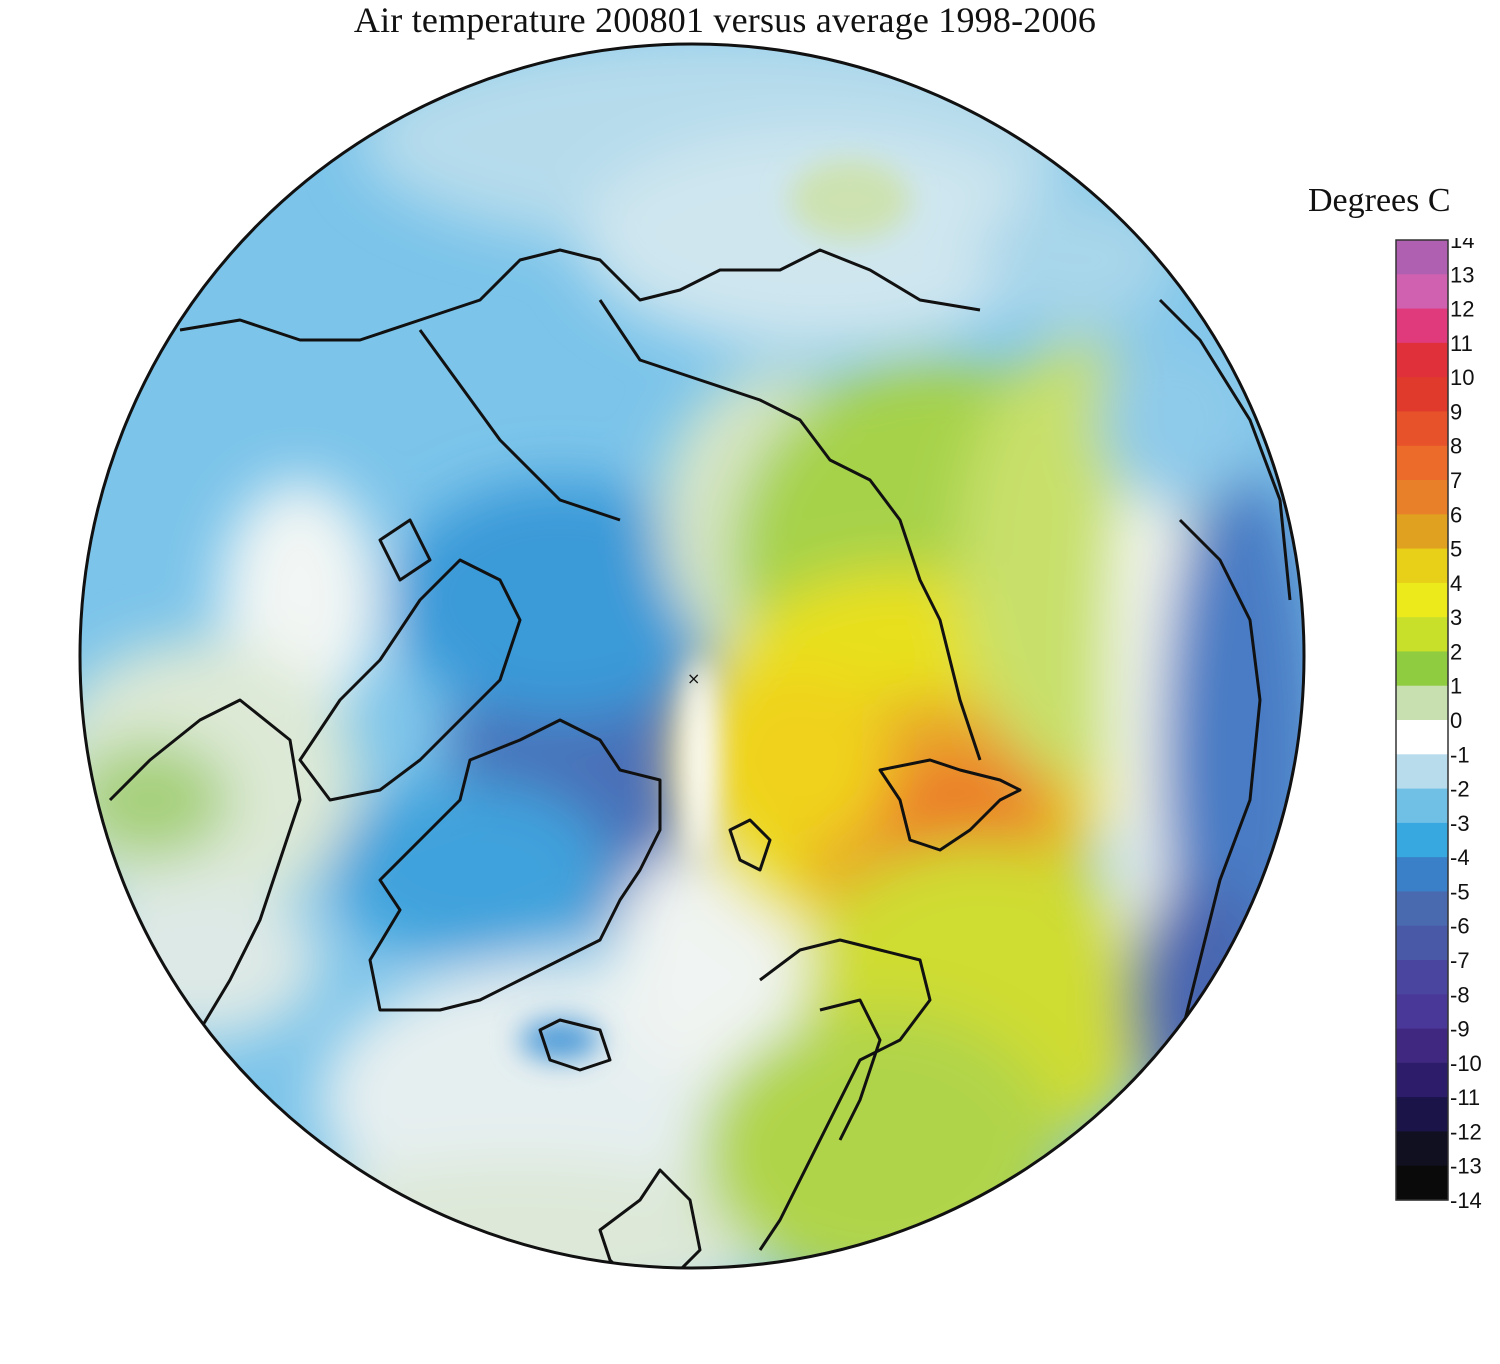 The width and height of the screenshot is (1500, 1364). What do you see at coordinates (693, 678) in the screenshot?
I see `north-pole-marker: ×` at bounding box center [693, 678].